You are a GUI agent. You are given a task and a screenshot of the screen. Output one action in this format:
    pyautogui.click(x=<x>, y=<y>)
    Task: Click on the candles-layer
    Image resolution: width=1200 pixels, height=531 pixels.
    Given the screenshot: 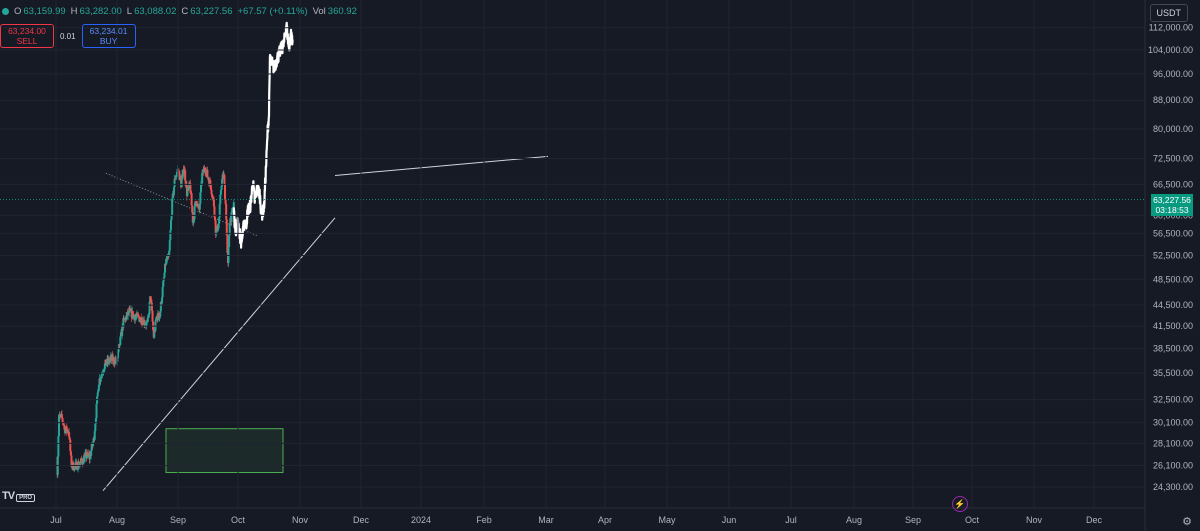 What is the action you would take?
    pyautogui.click(x=145, y=321)
    